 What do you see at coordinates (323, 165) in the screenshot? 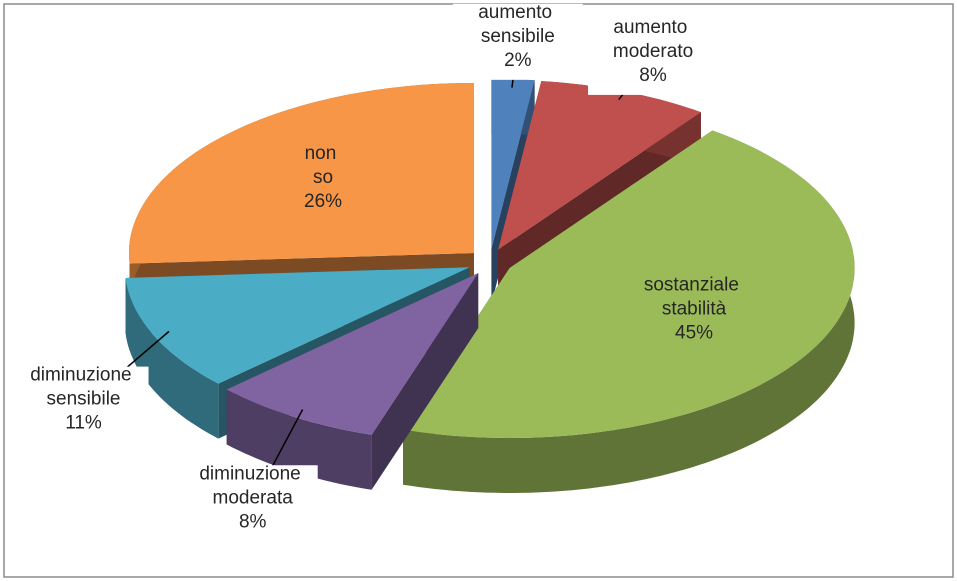
I see `category-label: non so` at bounding box center [323, 165].